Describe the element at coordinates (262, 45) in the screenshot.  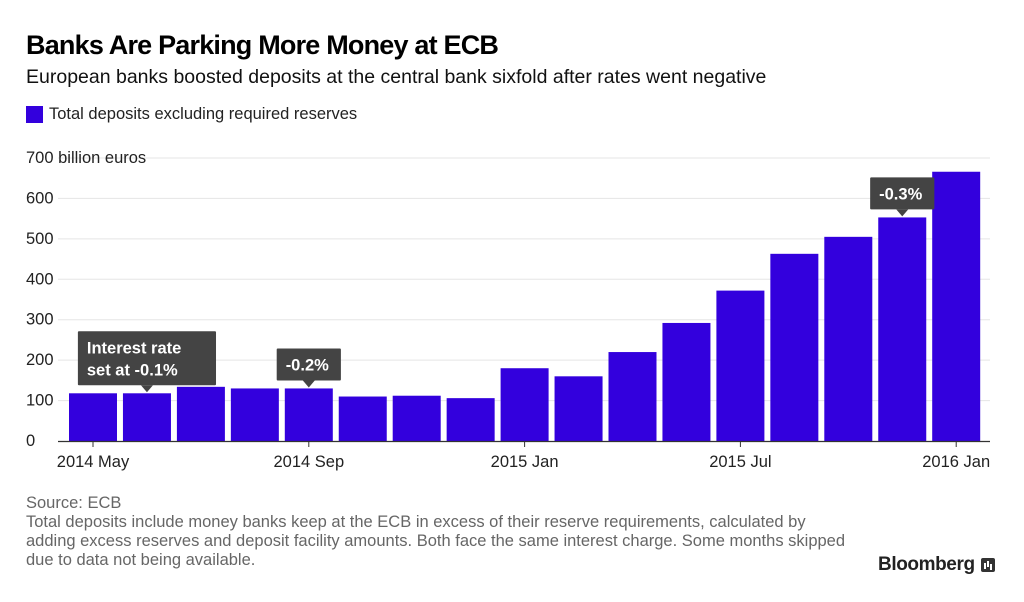
I see `chart-title: Banks Are Parking More Money at ECB` at that location.